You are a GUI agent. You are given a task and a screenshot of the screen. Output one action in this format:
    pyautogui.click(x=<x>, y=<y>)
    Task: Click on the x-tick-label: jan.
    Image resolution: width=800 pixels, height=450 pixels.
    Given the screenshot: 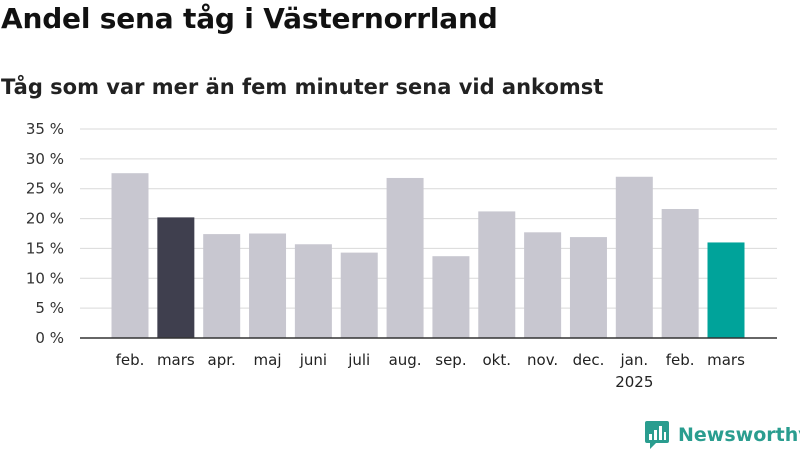 What is the action you would take?
    pyautogui.click(x=633, y=360)
    